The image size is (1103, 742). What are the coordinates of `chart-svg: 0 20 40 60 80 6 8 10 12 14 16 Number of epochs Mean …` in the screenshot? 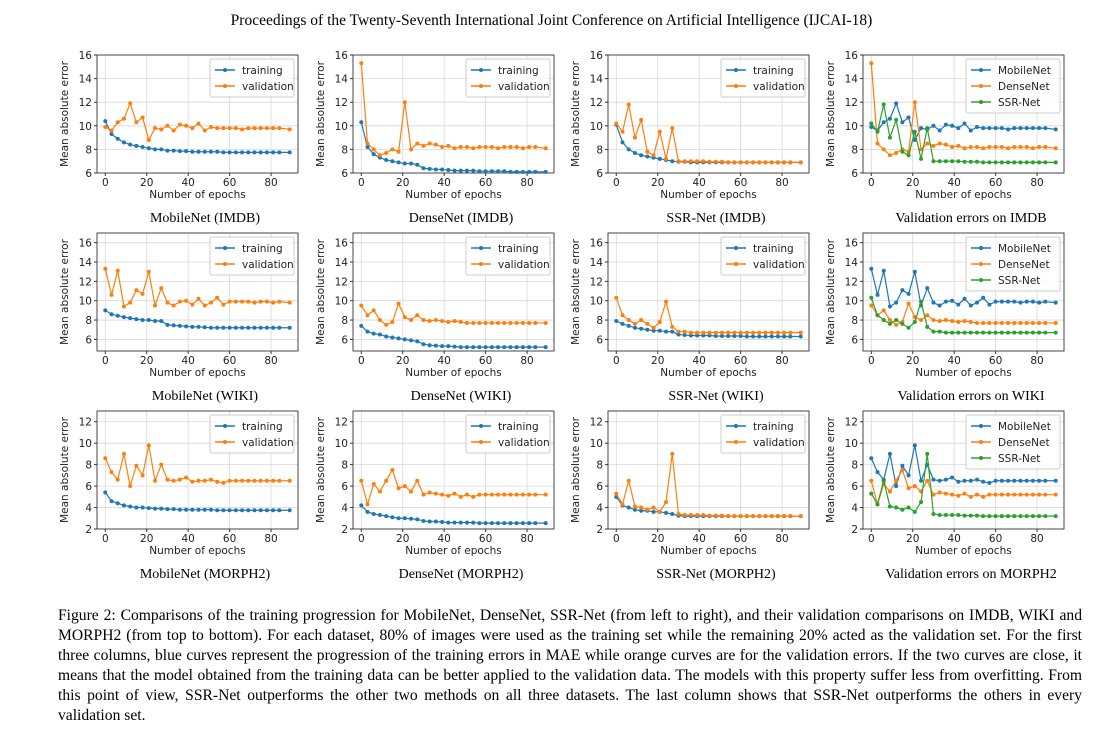 It's located at (690, 305).